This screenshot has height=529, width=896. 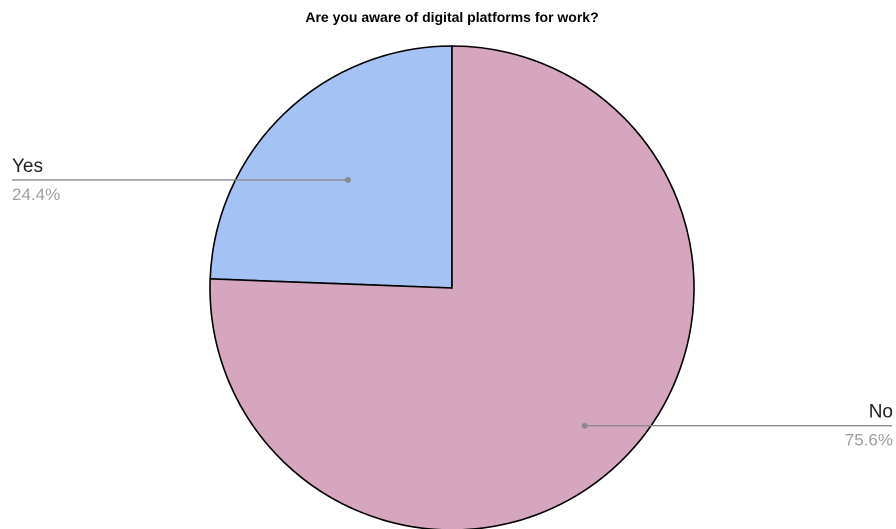 I want to click on leader-dot-yes, so click(x=347, y=179).